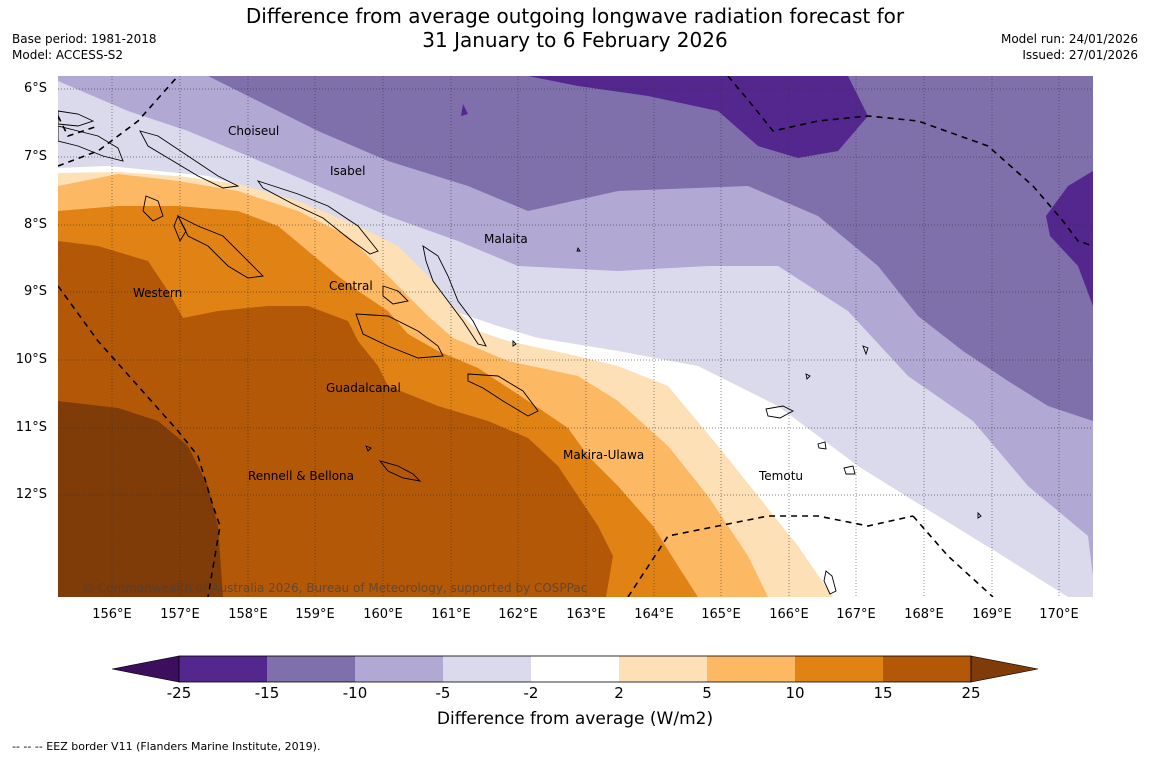  What do you see at coordinates (301, 476) in the screenshot?
I see `label-rennell-bellona: Rennell & Bellona` at bounding box center [301, 476].